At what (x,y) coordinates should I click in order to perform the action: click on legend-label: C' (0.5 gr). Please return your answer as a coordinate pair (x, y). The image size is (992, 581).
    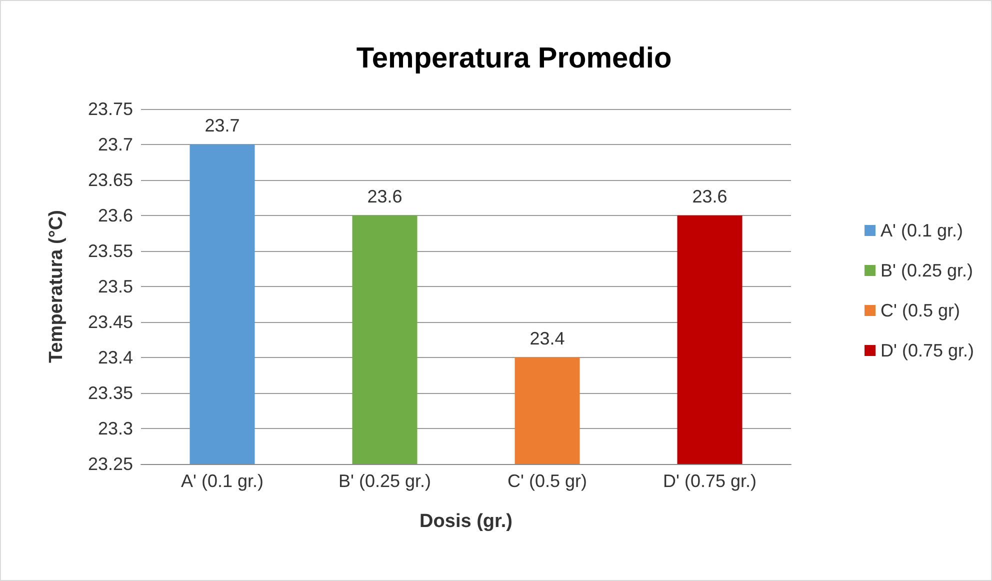
    Looking at the image, I should click on (920, 310).